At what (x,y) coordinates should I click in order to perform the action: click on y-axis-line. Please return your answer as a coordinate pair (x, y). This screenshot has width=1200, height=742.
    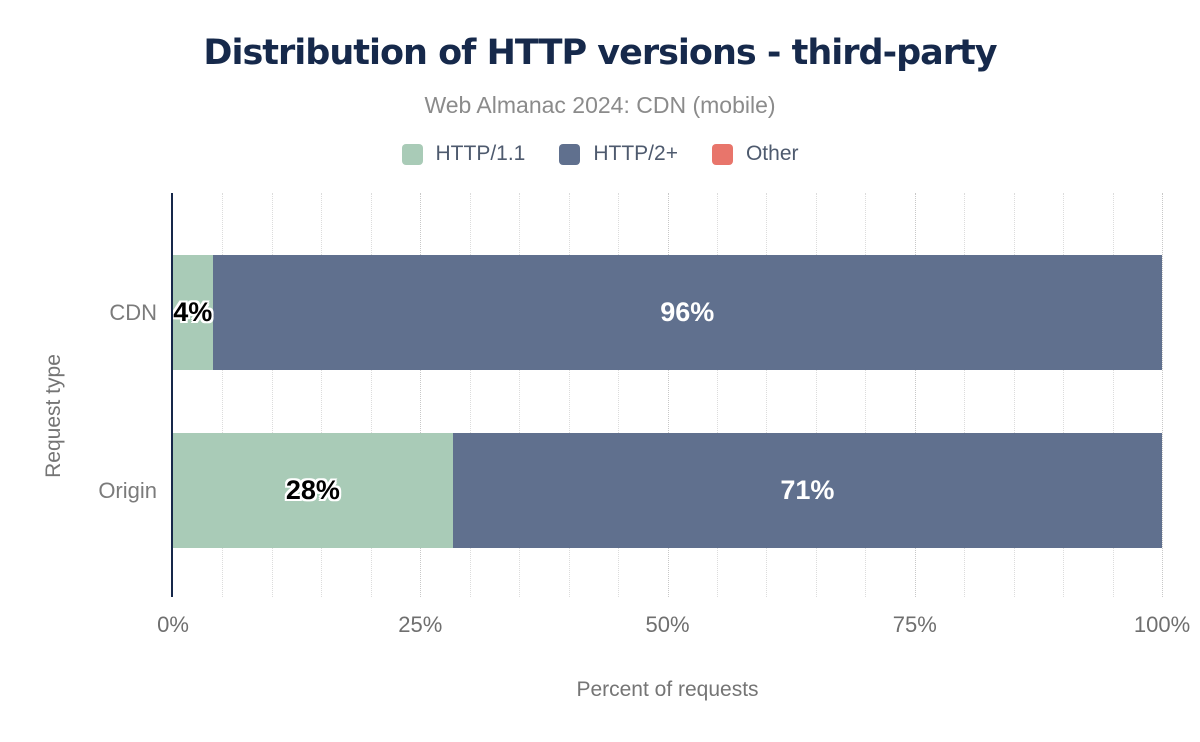
    Looking at the image, I should click on (172, 395).